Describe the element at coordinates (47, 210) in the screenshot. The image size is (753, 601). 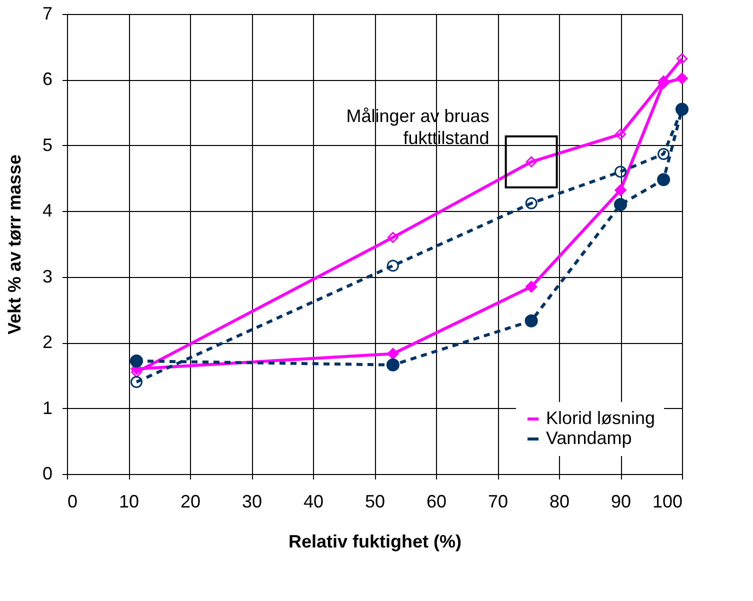
I see `y-tick-label: 4` at that location.